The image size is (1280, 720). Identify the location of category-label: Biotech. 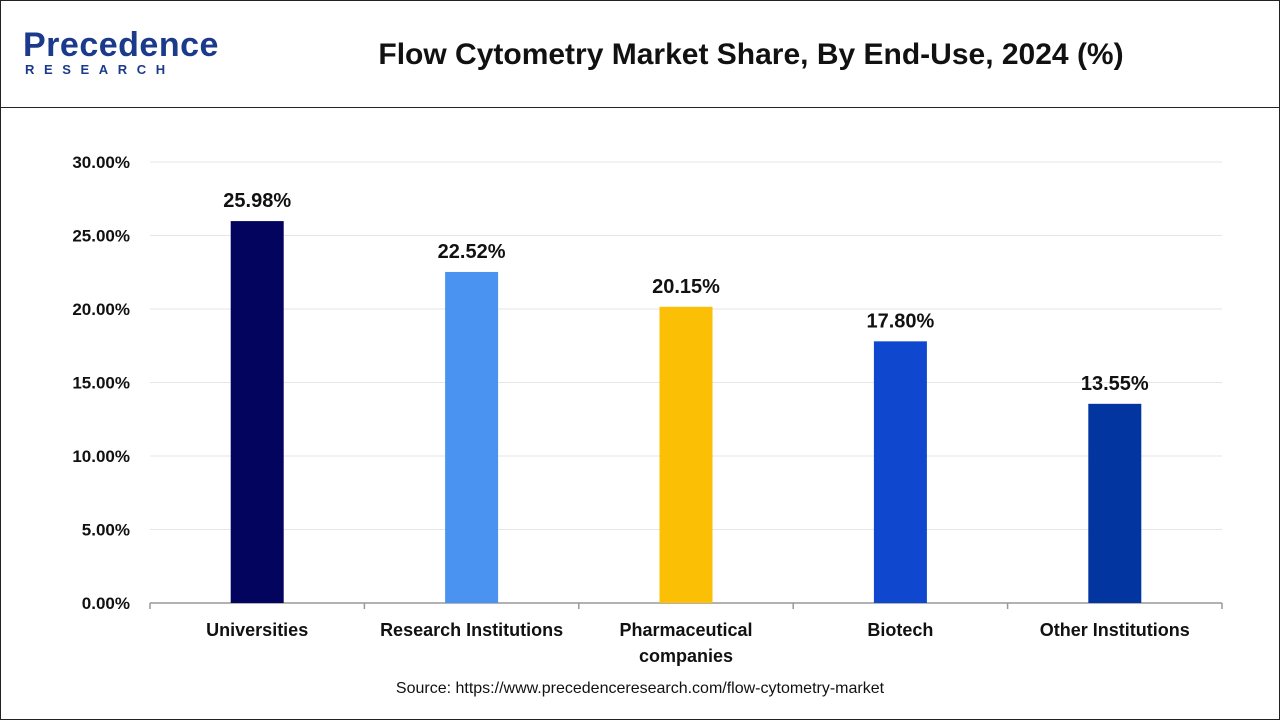
(900, 630).